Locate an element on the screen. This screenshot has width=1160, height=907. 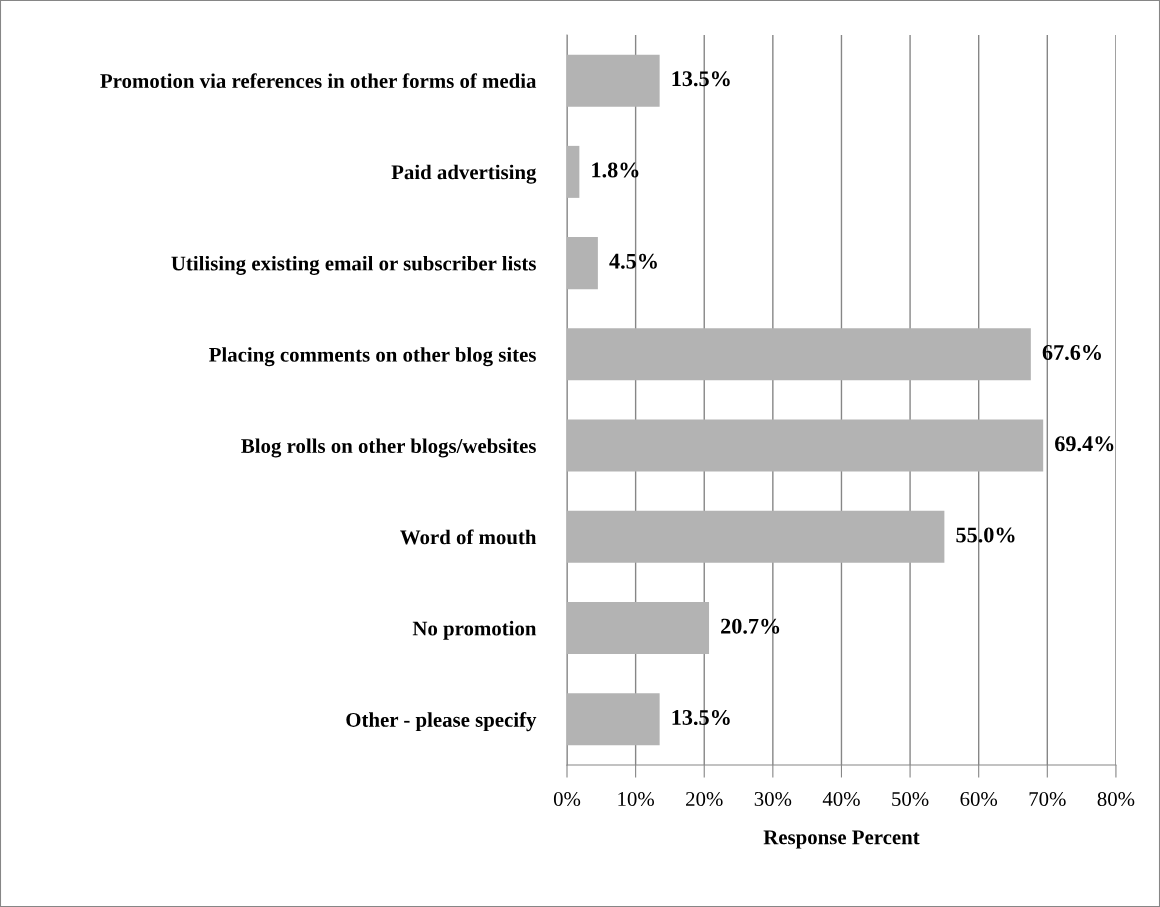
data-label: 69.4% is located at coordinates (1084, 444).